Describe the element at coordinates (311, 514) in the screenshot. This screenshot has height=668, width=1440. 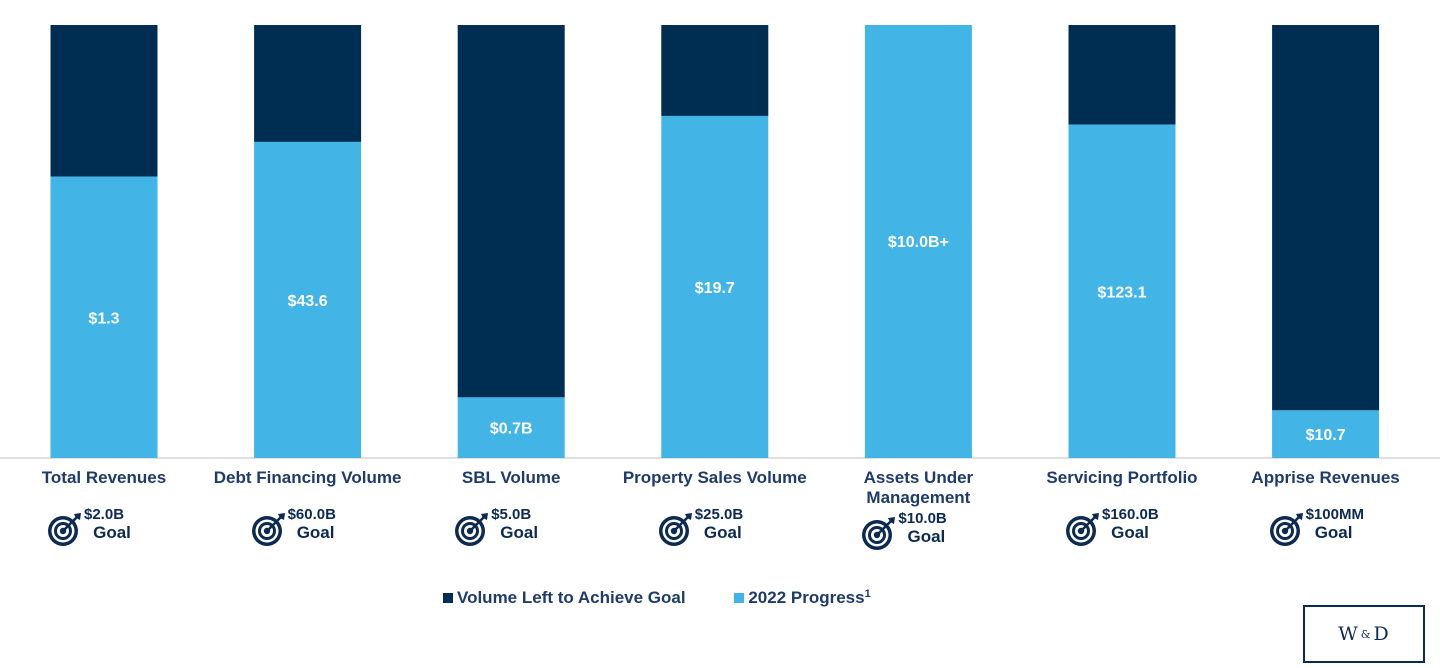
I see `goal-amount: $60.0B` at that location.